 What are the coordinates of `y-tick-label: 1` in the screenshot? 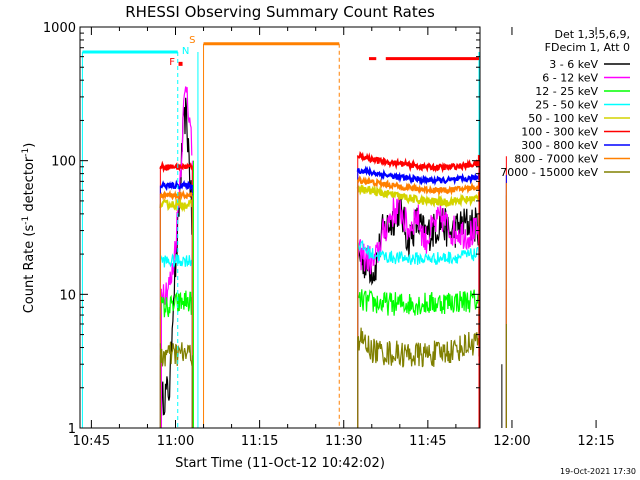 It's located at (72, 429).